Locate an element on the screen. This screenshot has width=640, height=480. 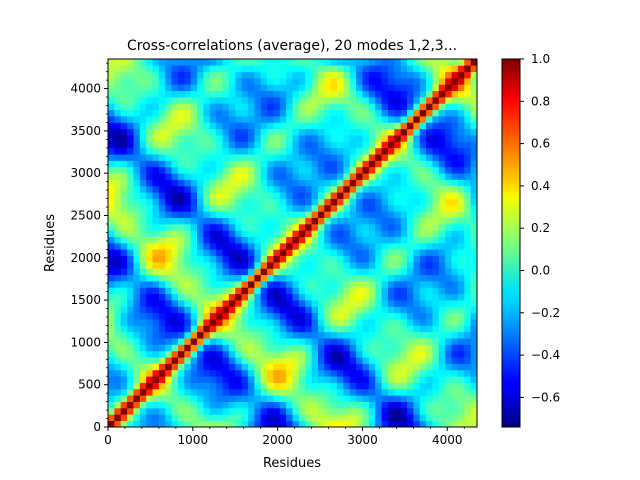
colorbar-frame is located at coordinates (511, 243).